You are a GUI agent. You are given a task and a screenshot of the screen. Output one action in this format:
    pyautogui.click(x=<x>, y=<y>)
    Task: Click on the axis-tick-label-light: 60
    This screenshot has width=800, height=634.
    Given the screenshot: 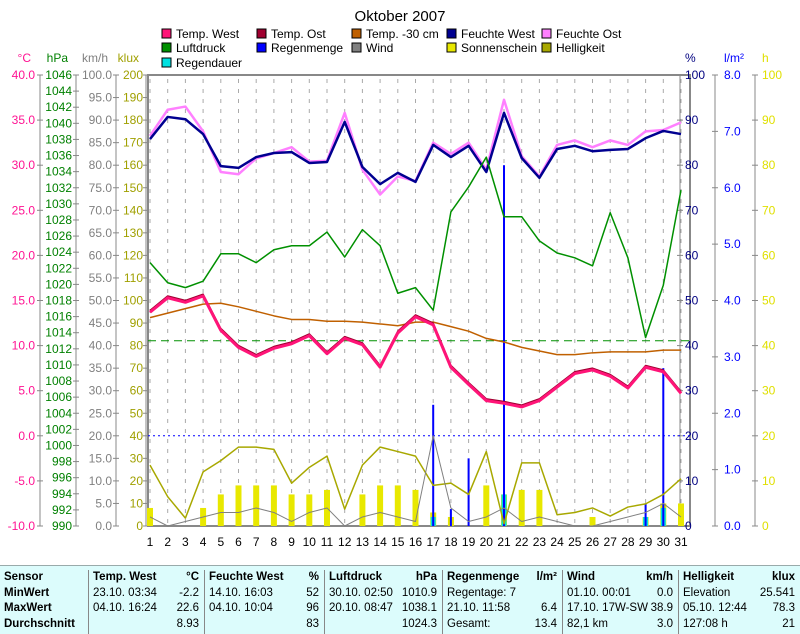 What is the action you would take?
    pyautogui.click(x=137, y=391)
    